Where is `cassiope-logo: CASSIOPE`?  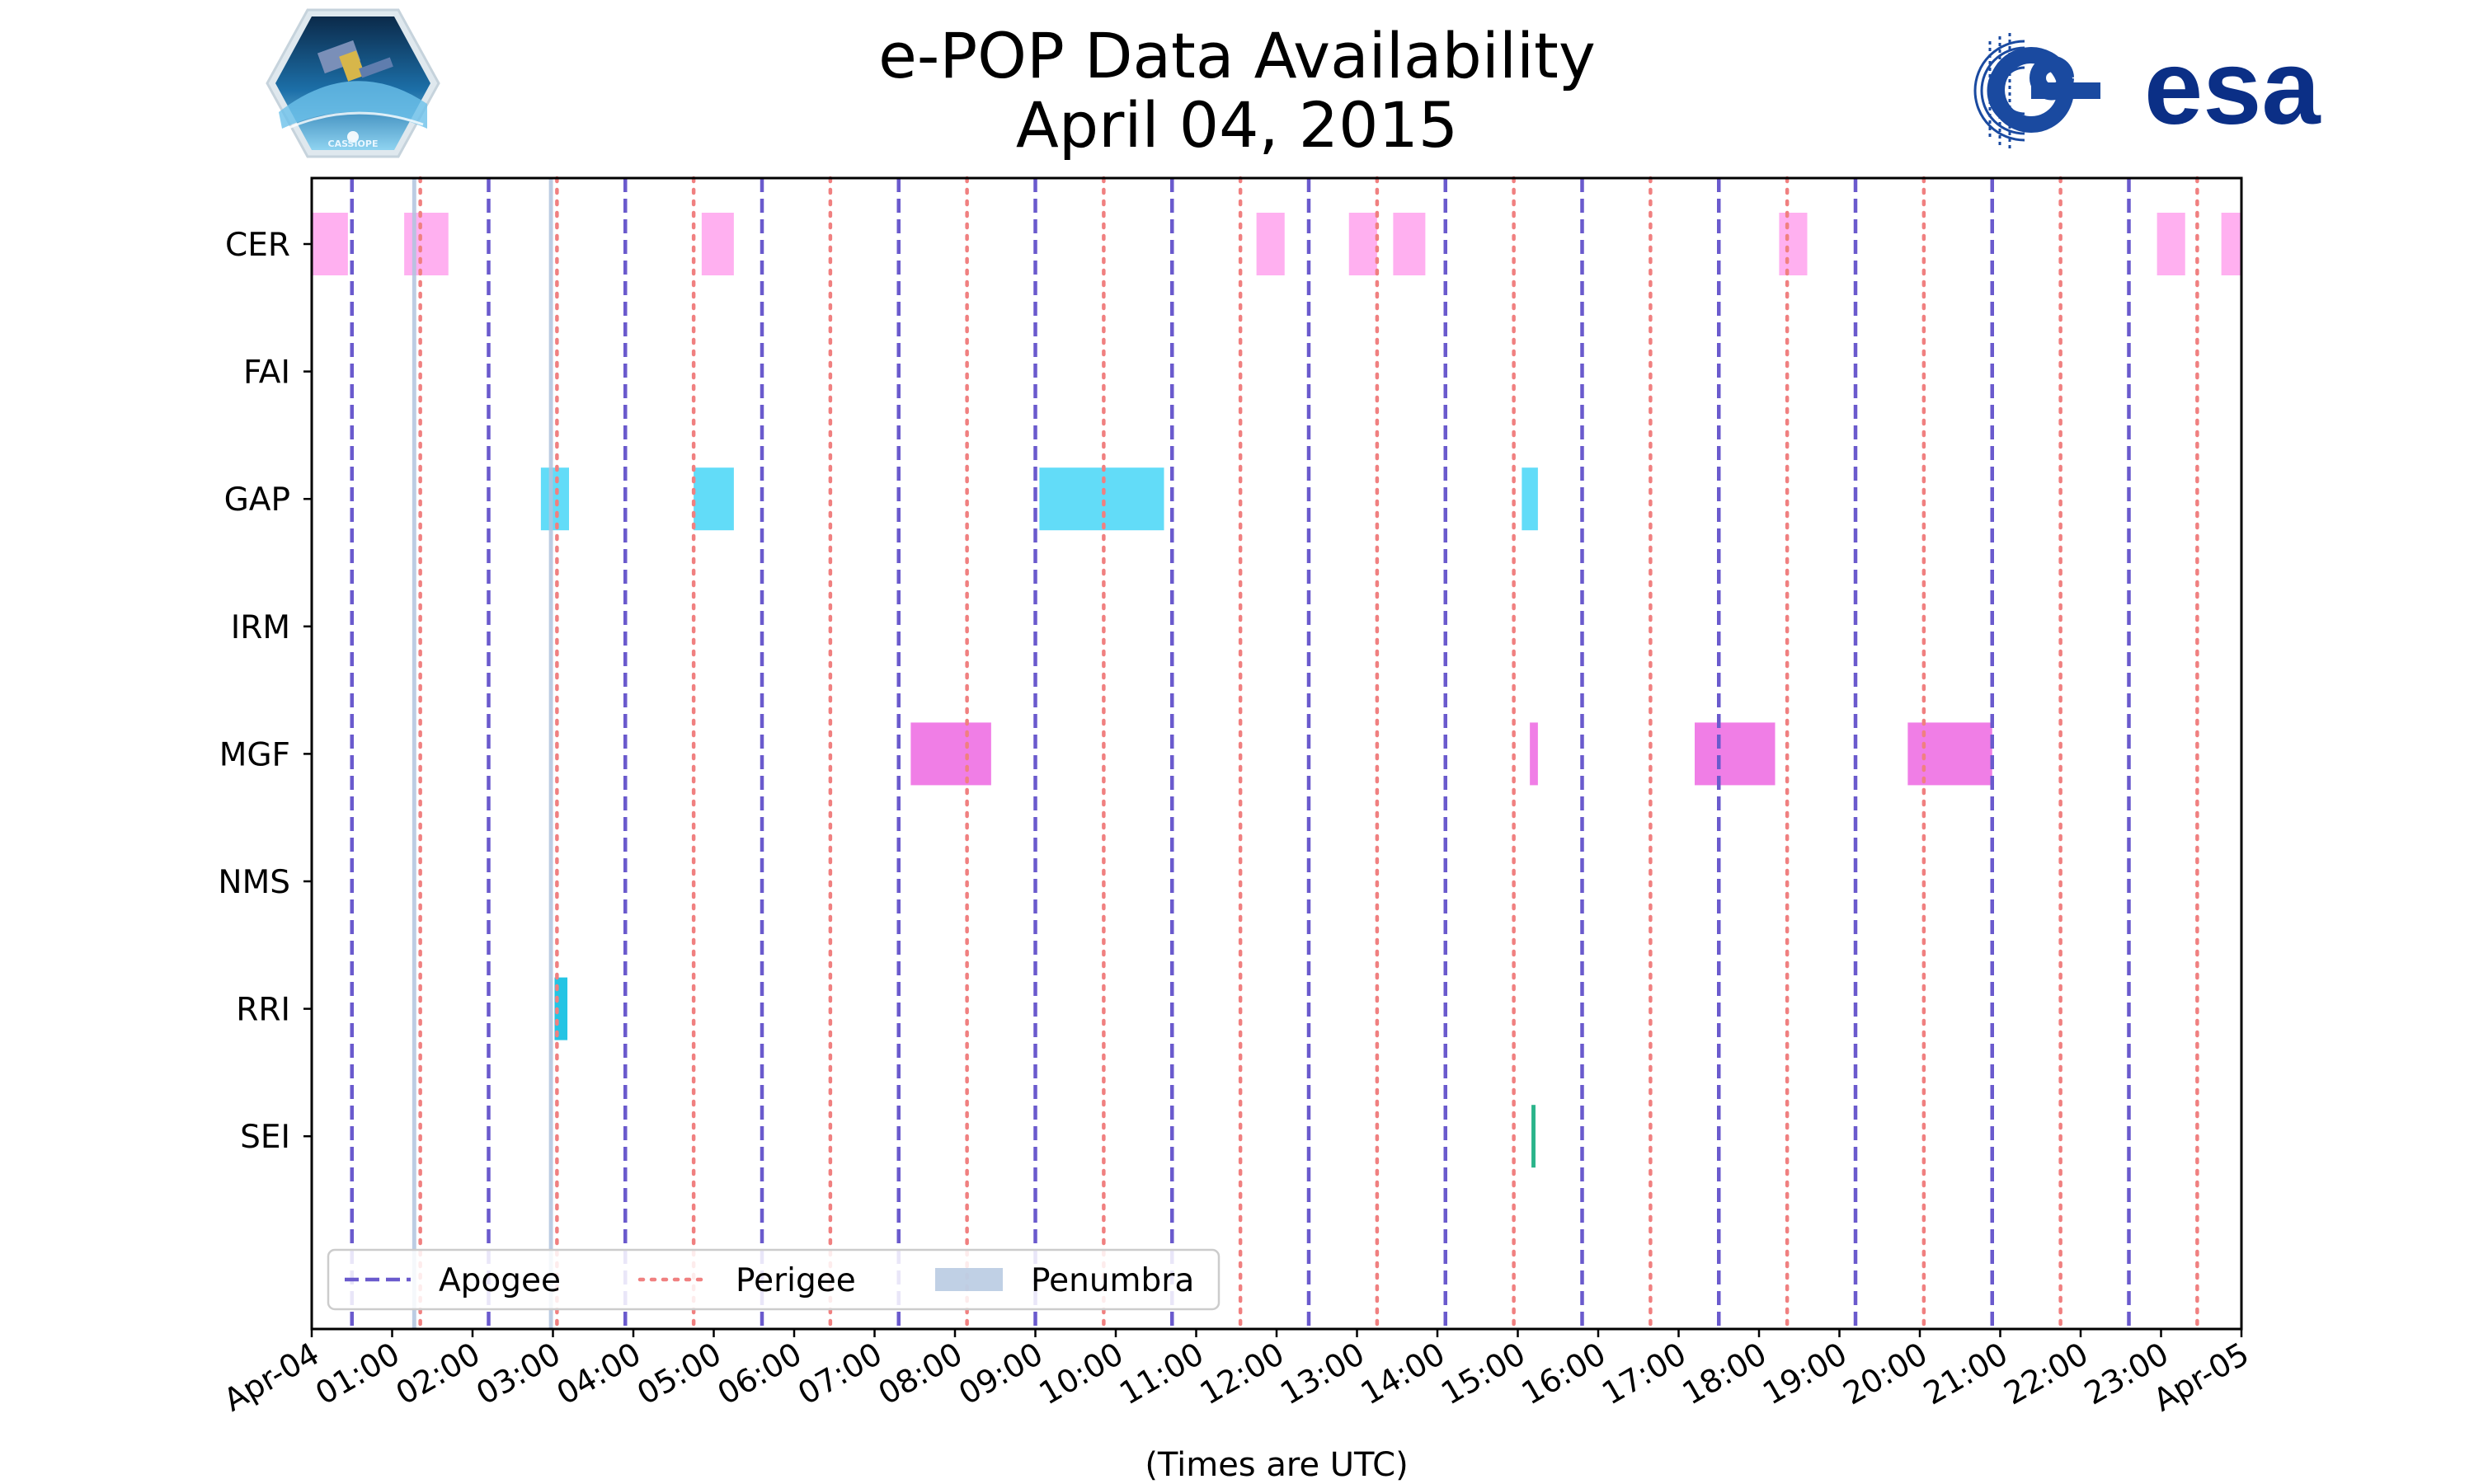 cassiope-logo: CASSIOPE is located at coordinates (353, 83).